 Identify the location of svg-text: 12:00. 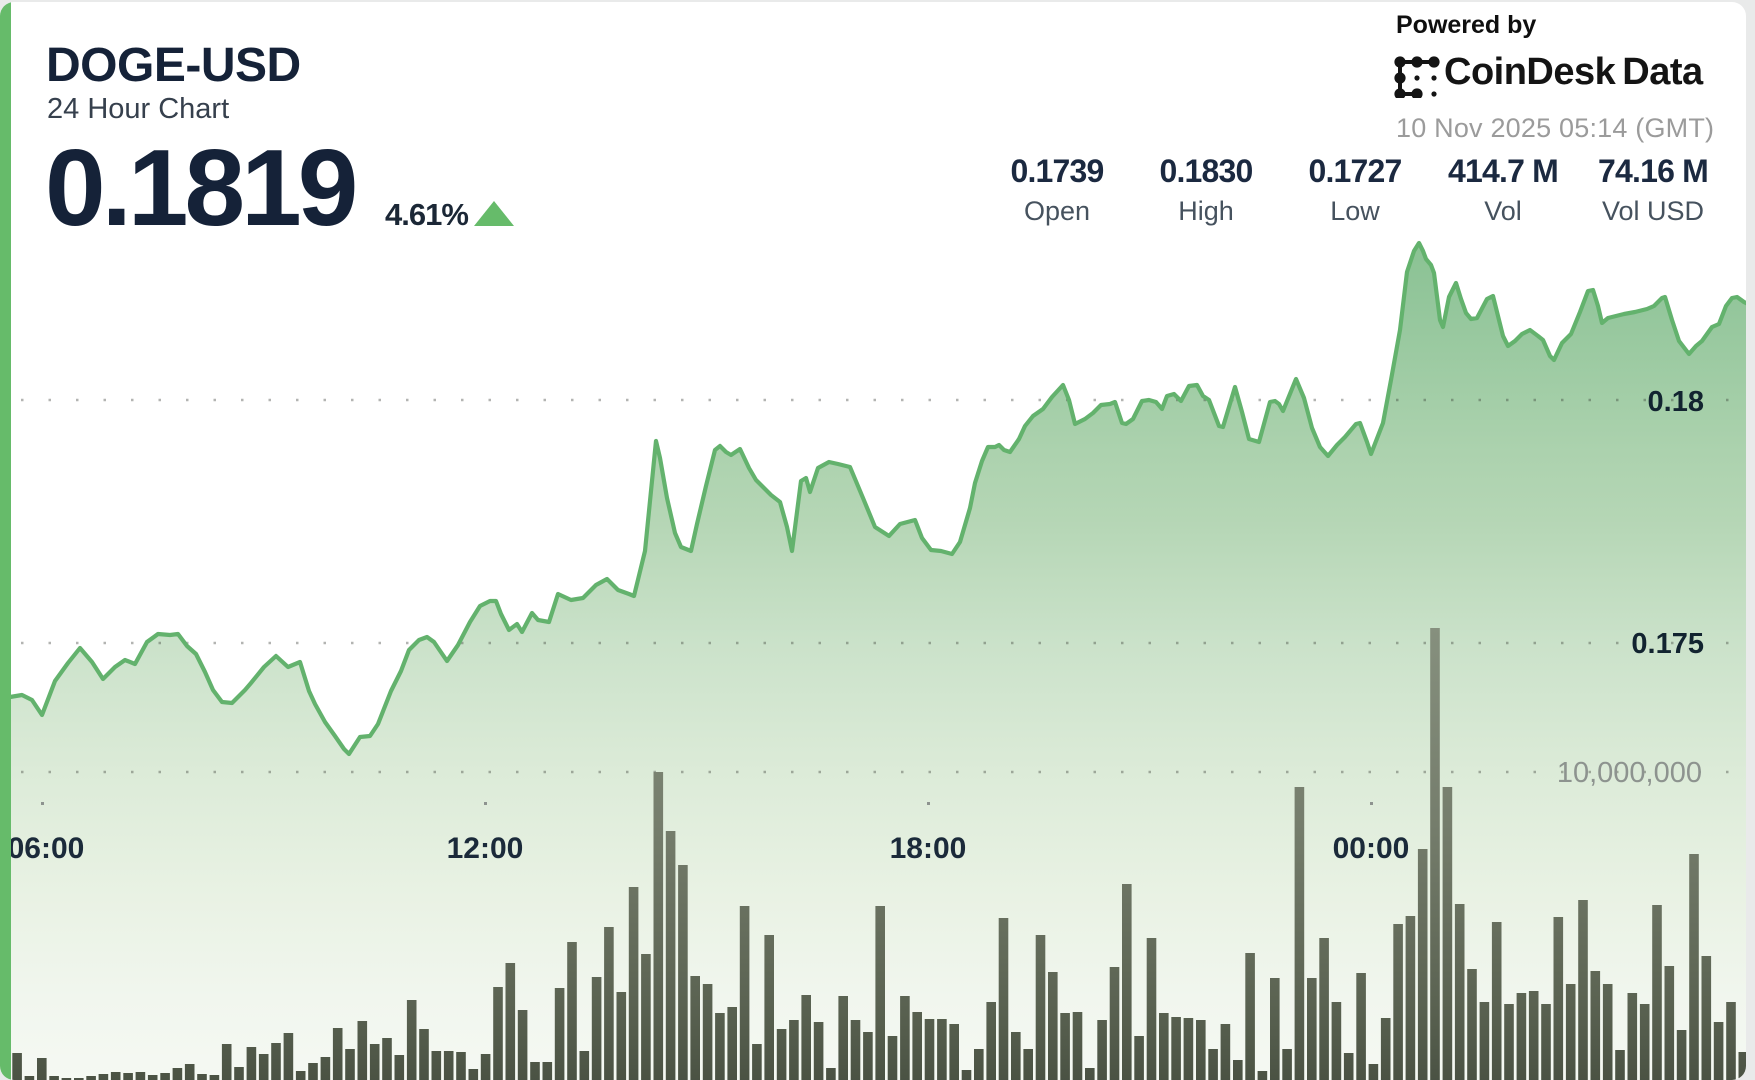
(485, 848).